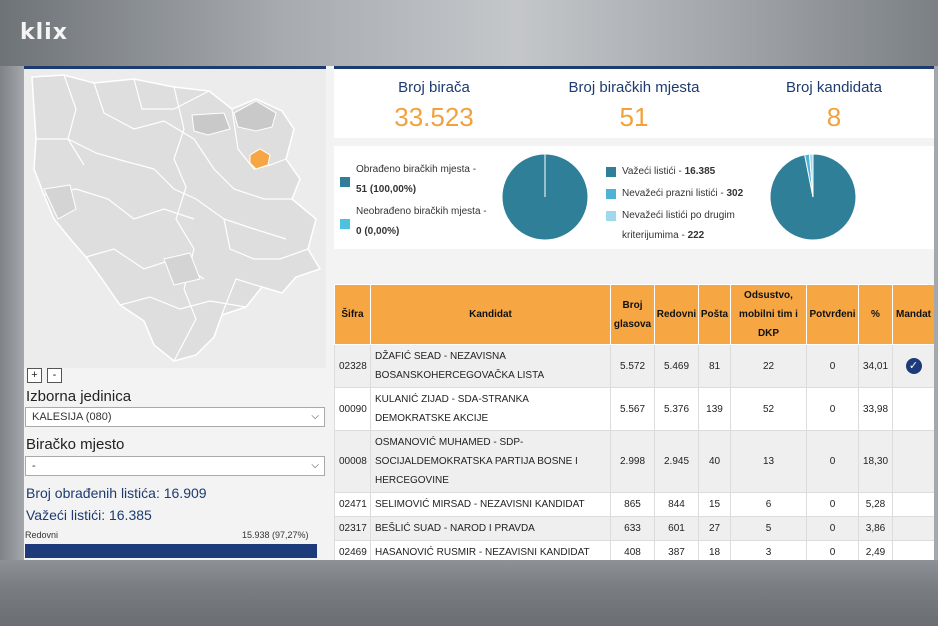 The height and width of the screenshot is (626, 938). Describe the element at coordinates (832, 314) in the screenshot. I see `column-header-confirmed: Potvrđeni` at that location.